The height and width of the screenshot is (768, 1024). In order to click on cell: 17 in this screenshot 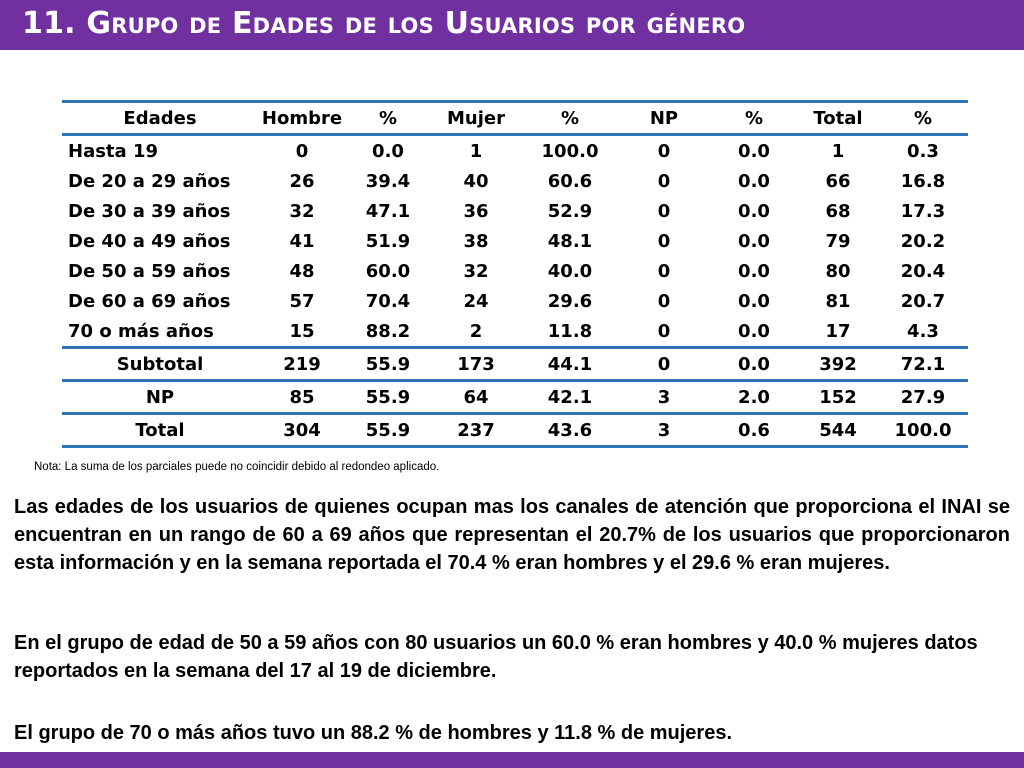, I will do `click(838, 331)`.